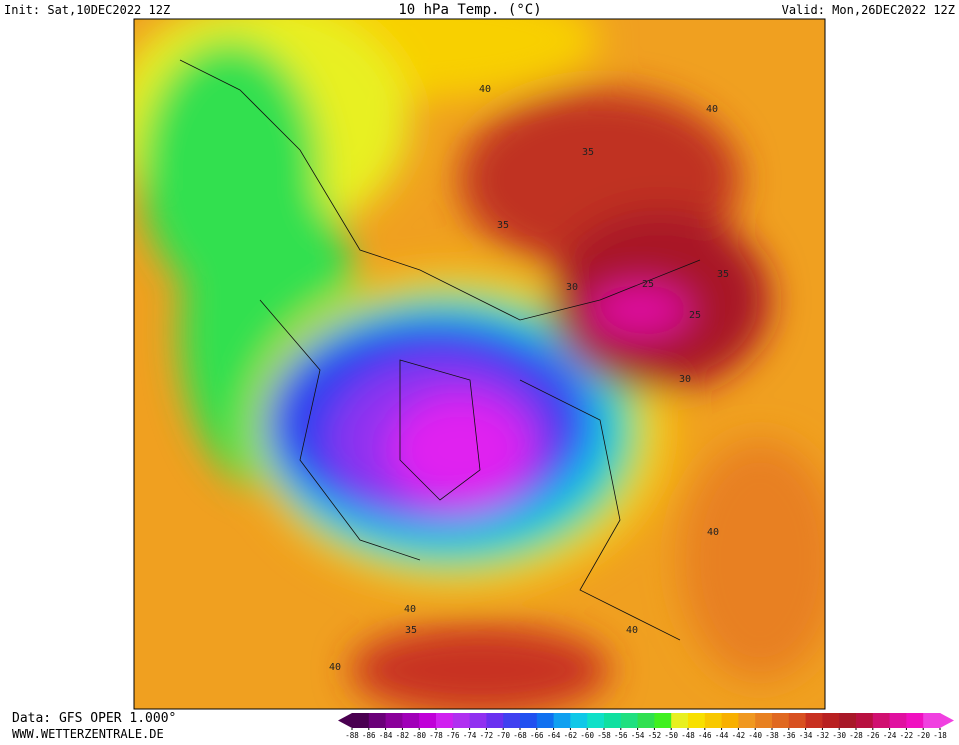 The width and height of the screenshot is (959, 745). I want to click on colorbar-tick-label: -20, so click(923, 735).